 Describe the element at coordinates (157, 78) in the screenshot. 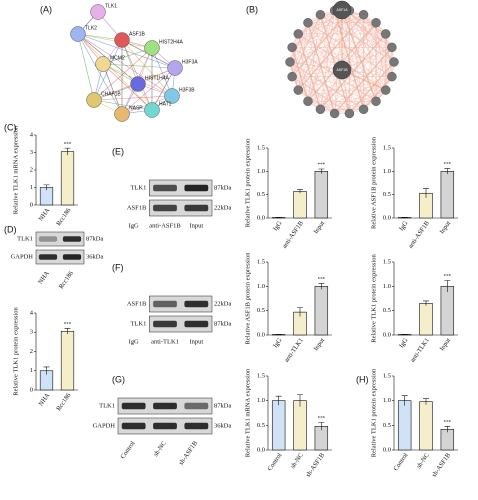

I see `node-label: HIST1H4A` at that location.